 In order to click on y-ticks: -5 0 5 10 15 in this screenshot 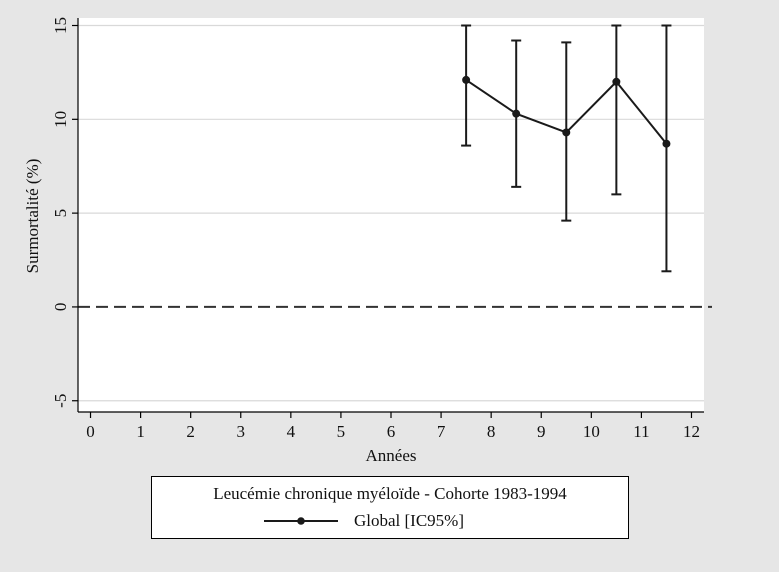, I will do `click(64, 212)`.